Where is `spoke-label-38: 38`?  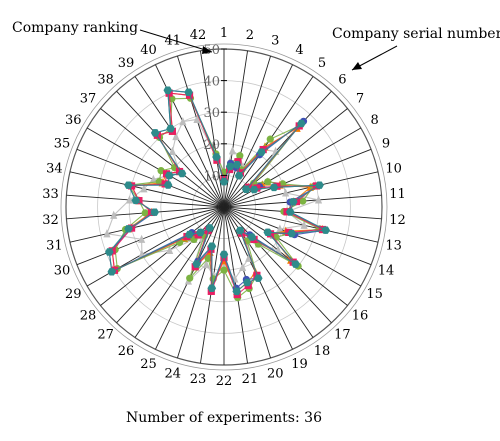 spoke-label-38: 38 is located at coordinates (105, 79).